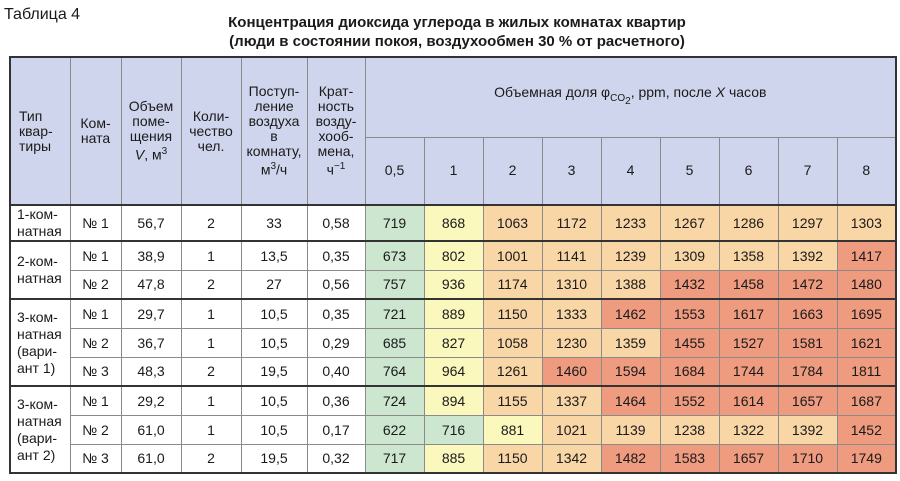 This screenshot has width=900, height=481. Describe the element at coordinates (453, 255) in the screenshot. I see `co2-value-cell: 802` at that location.